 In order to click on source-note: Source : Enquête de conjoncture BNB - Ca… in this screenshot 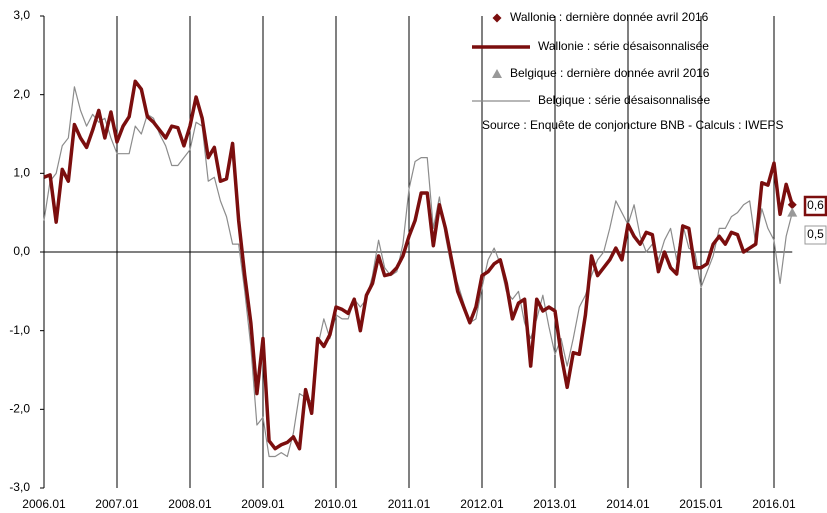, I will do `click(632, 125)`.